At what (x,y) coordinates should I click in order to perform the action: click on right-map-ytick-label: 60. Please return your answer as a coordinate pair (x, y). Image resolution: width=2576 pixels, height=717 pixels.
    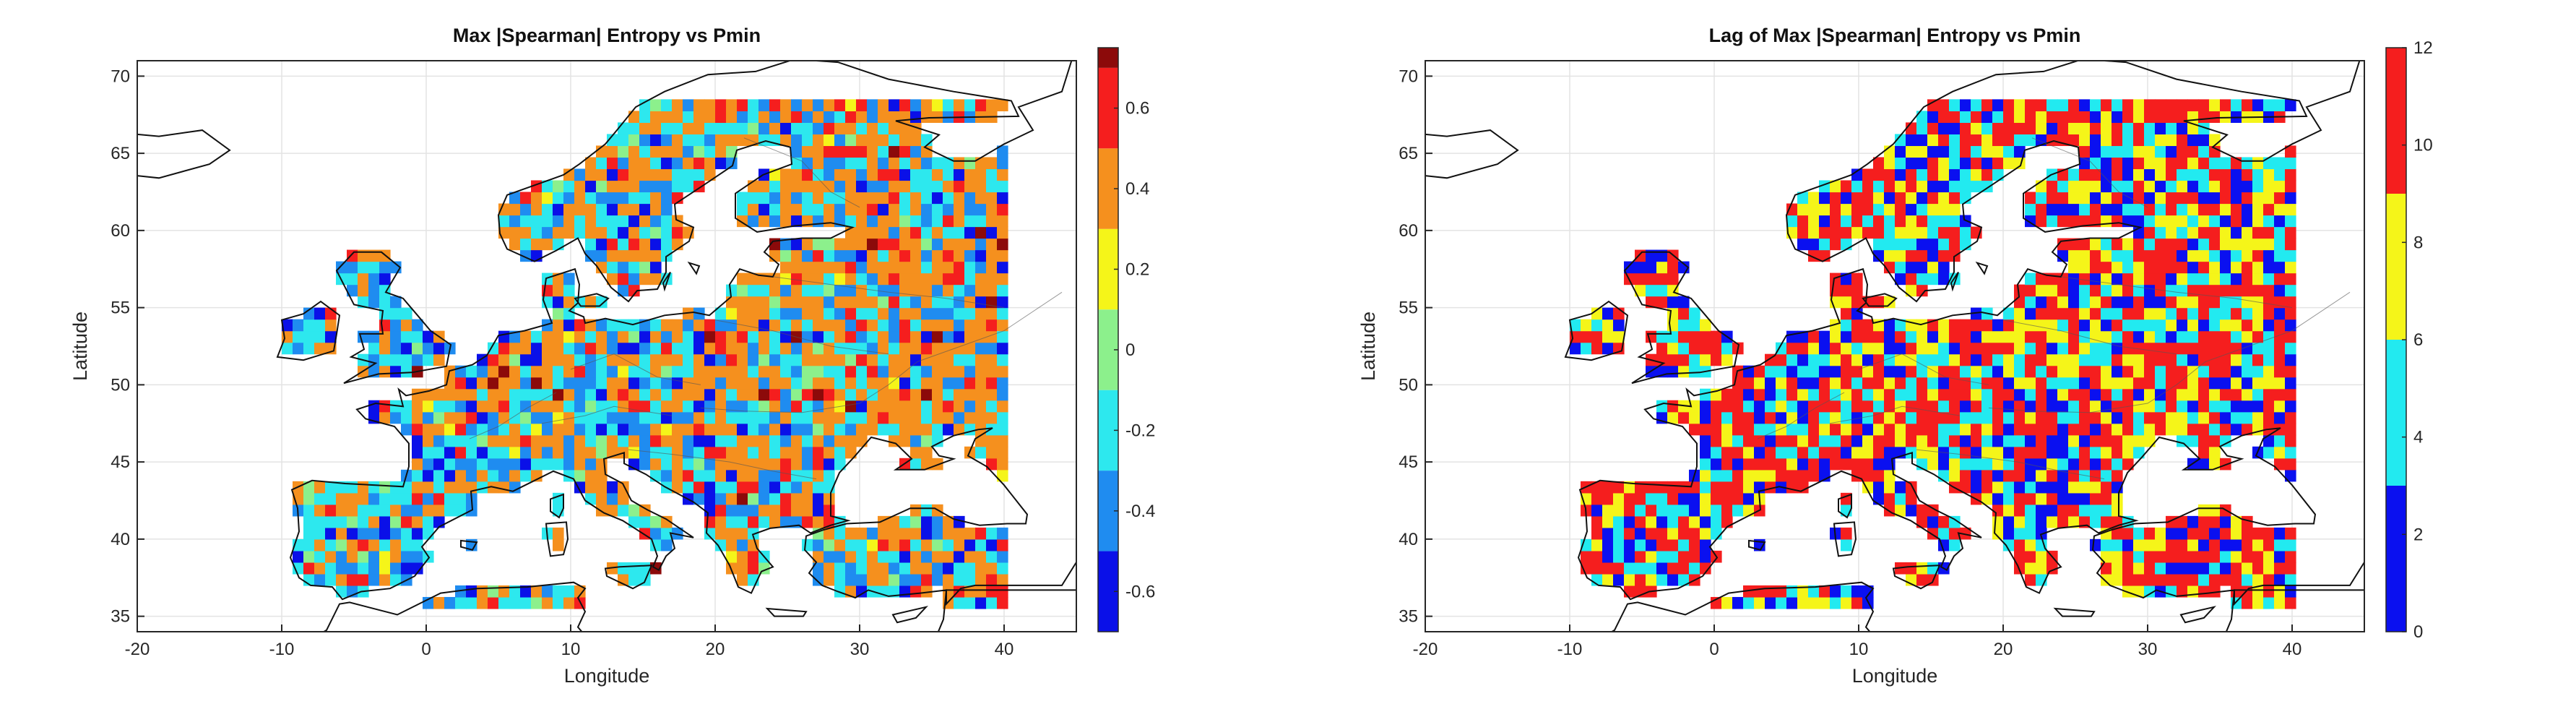
    Looking at the image, I should click on (1408, 231).